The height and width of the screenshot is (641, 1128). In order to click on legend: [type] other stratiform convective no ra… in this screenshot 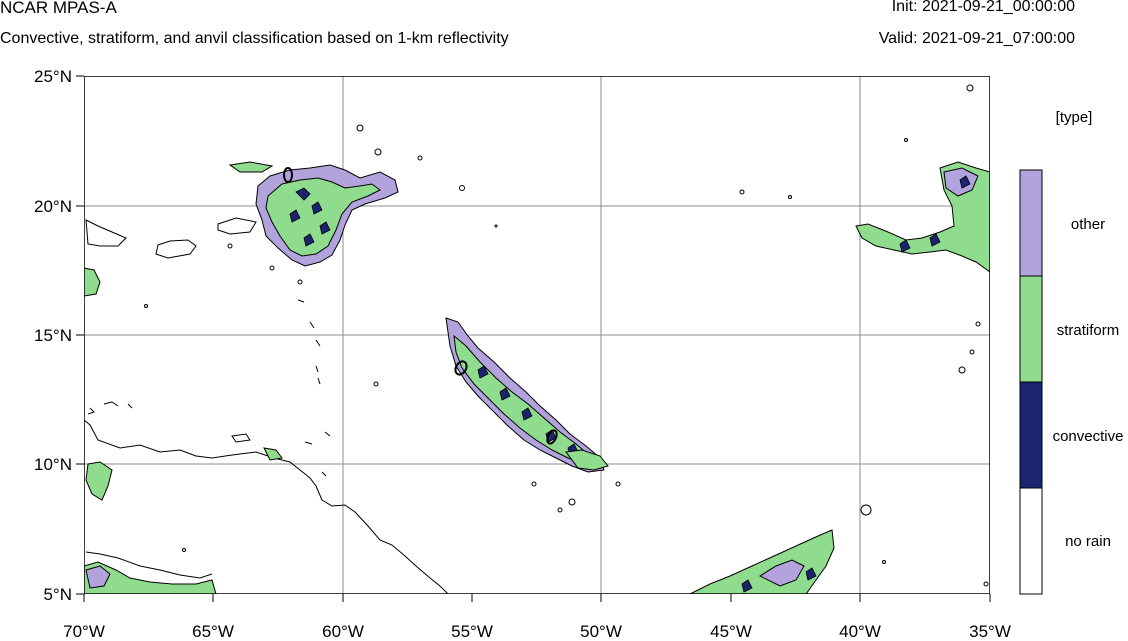, I will do `click(1071, 352)`.